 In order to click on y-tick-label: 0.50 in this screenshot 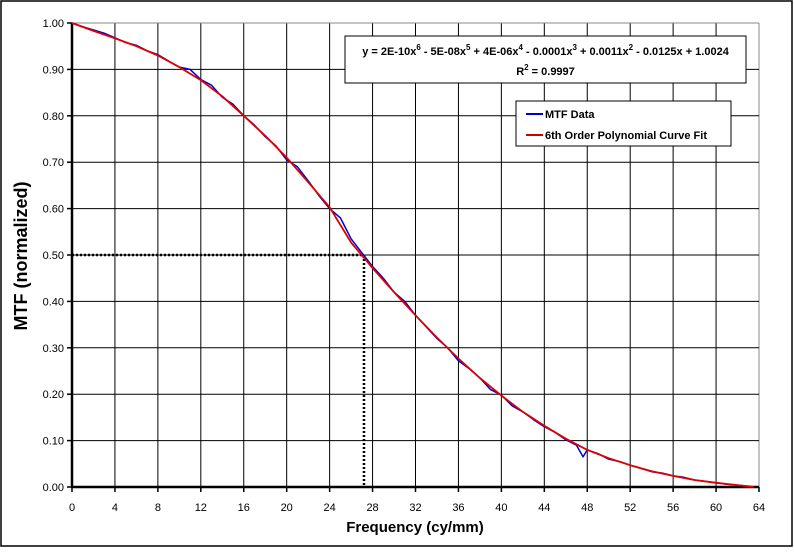, I will do `click(53, 256)`.